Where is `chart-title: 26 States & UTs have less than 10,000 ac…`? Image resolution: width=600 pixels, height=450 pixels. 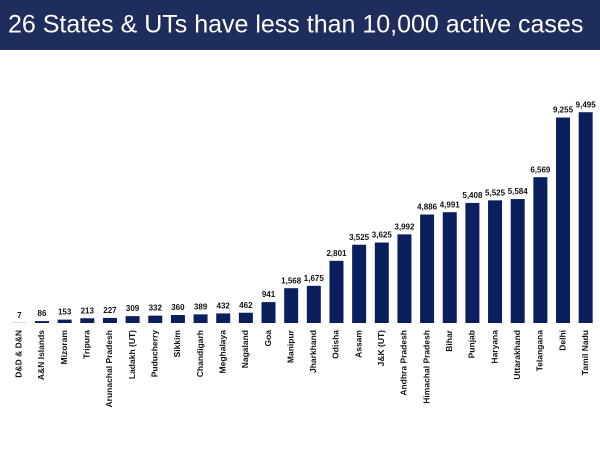 chart-title: 26 States & UTs have less than 10,000 ac… is located at coordinates (295, 25).